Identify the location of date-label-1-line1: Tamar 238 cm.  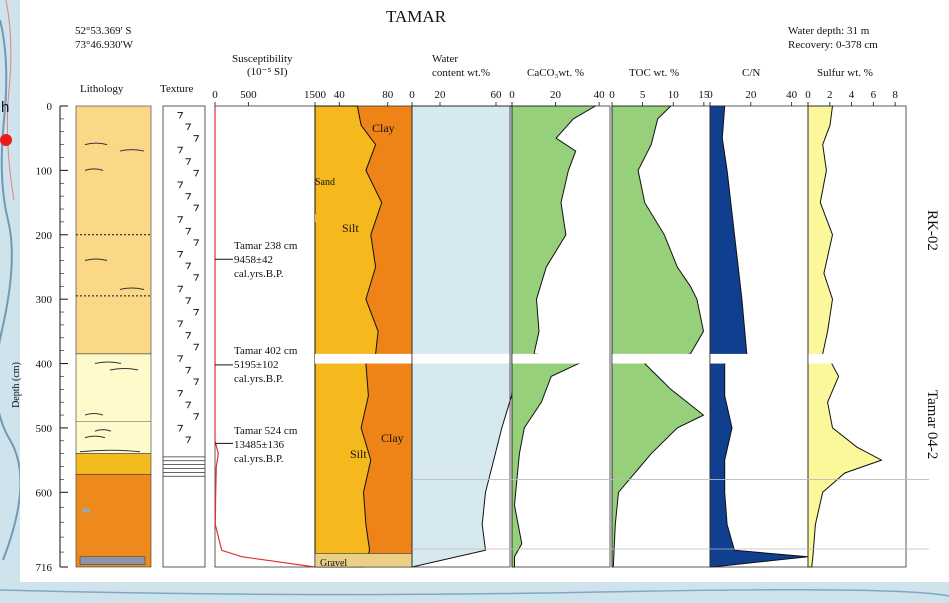
(266, 246).